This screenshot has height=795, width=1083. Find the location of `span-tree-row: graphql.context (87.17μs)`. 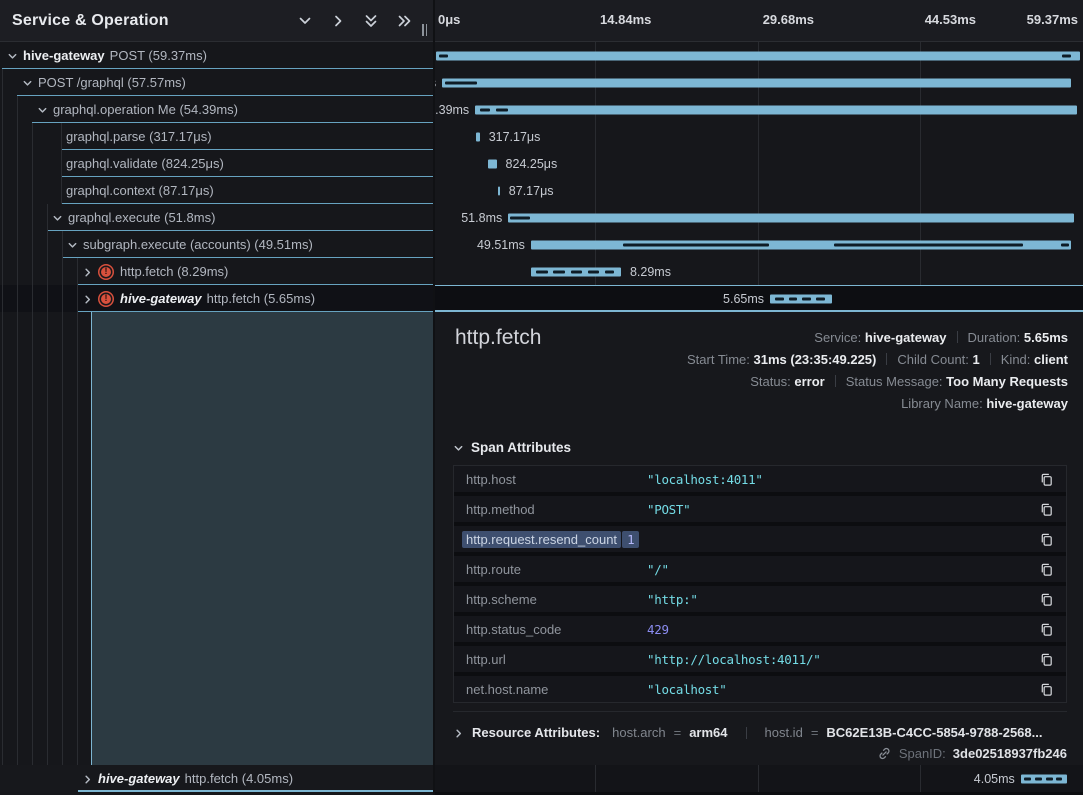

span-tree-row: graphql.context (87.17μs) is located at coordinates (217, 190).